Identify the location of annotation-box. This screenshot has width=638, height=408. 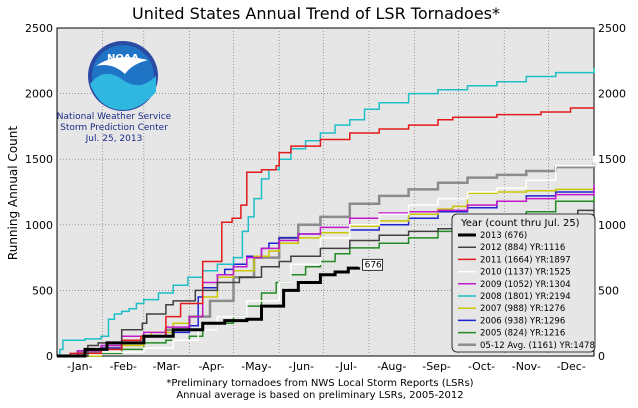
(373, 264).